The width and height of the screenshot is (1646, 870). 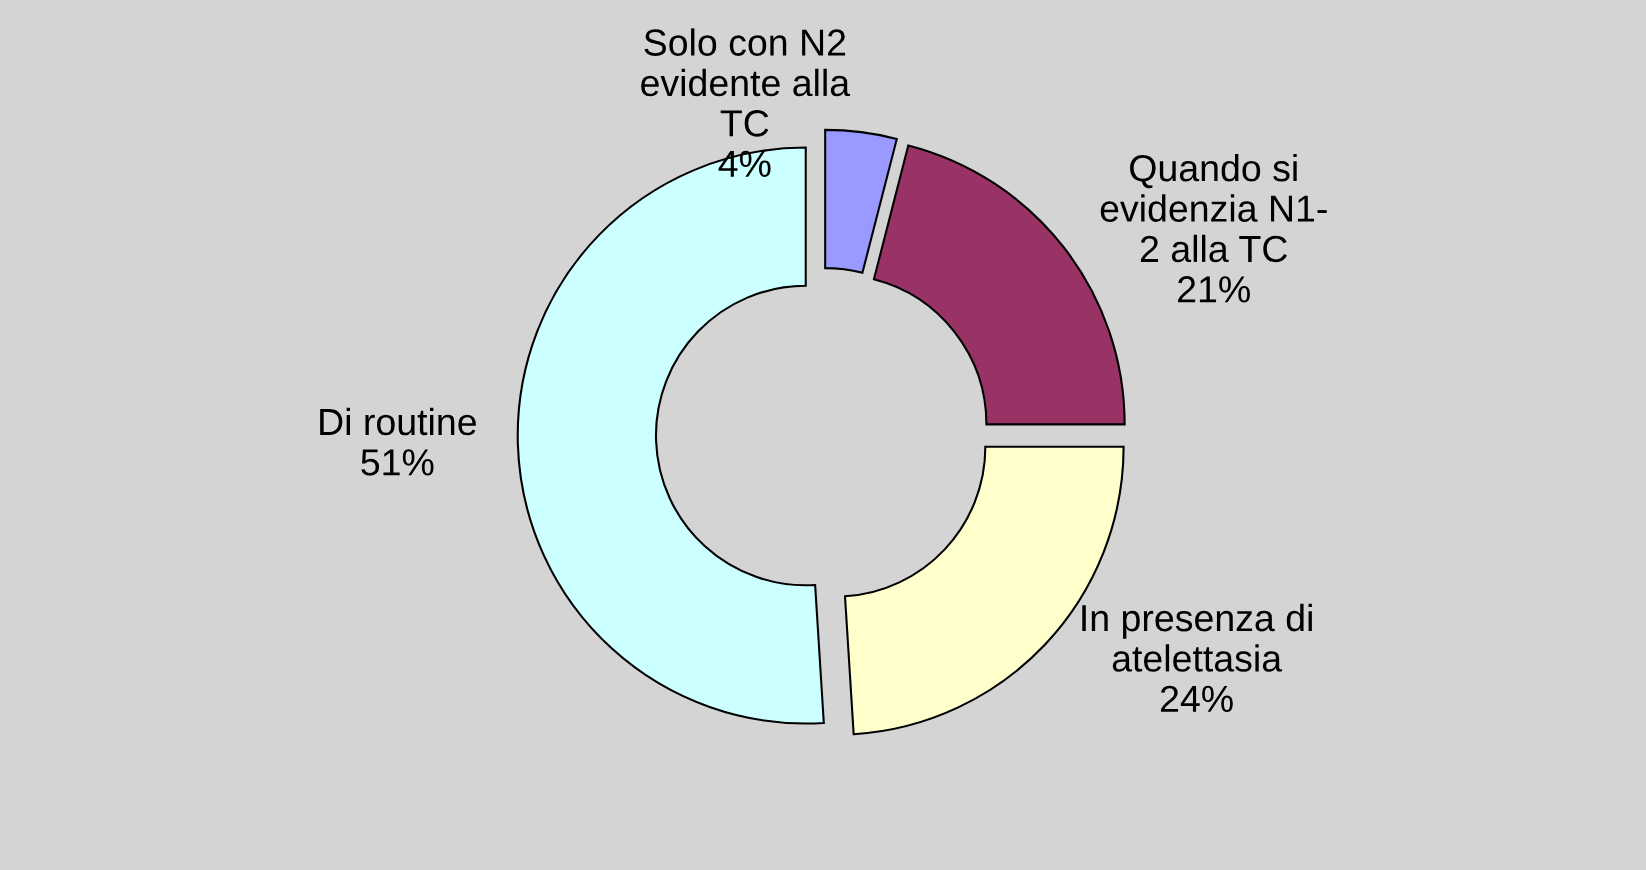 What do you see at coordinates (397, 462) in the screenshot?
I see `data-label: 51%` at bounding box center [397, 462].